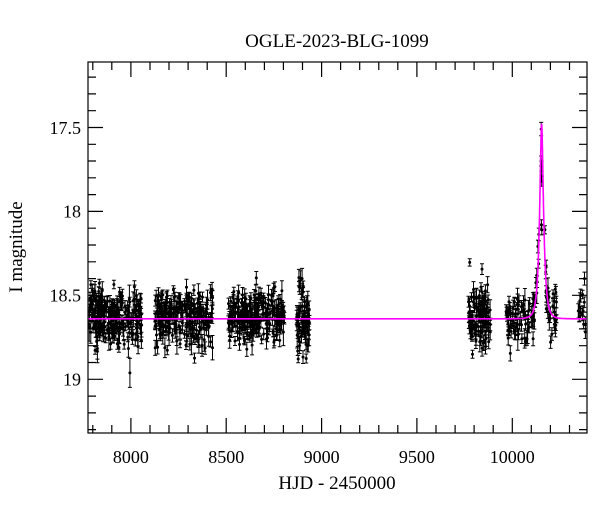 This screenshot has width=600, height=512. Describe the element at coordinates (337, 41) in the screenshot. I see `plot-title: OGLE-2023-BLG-1099` at that location.